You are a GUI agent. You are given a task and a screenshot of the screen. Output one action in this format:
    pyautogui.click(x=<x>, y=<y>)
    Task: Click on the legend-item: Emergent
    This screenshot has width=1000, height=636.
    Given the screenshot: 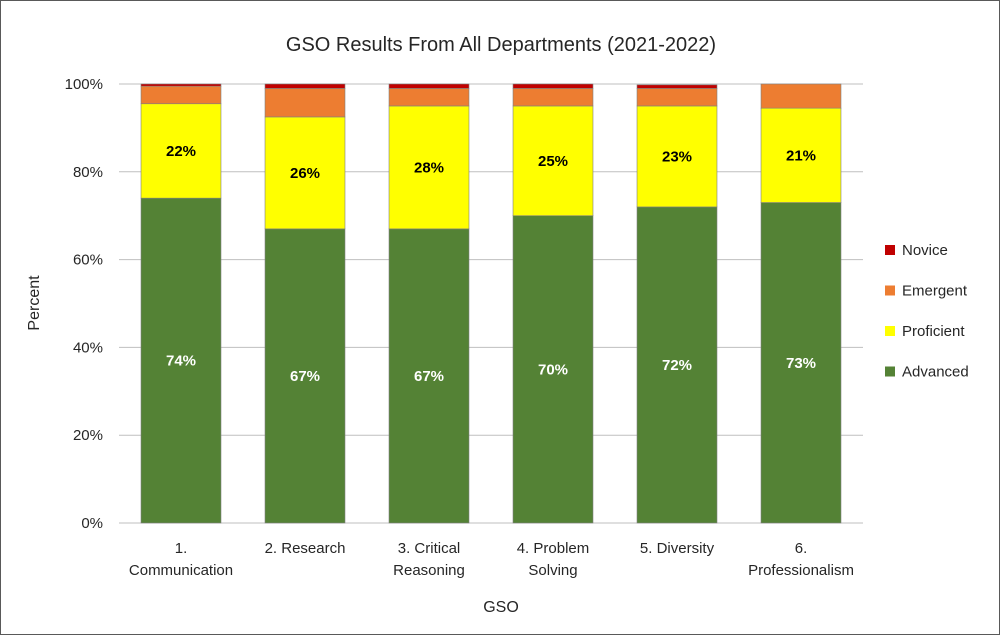 What is the action you would take?
    pyautogui.click(x=926, y=291)
    